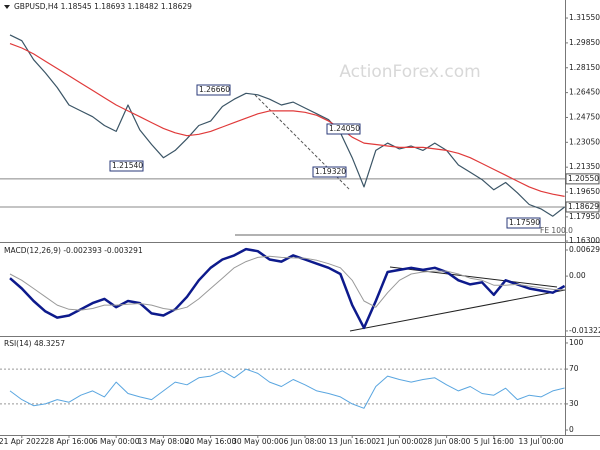  I want to click on annotation: 1.19320, so click(330, 171).